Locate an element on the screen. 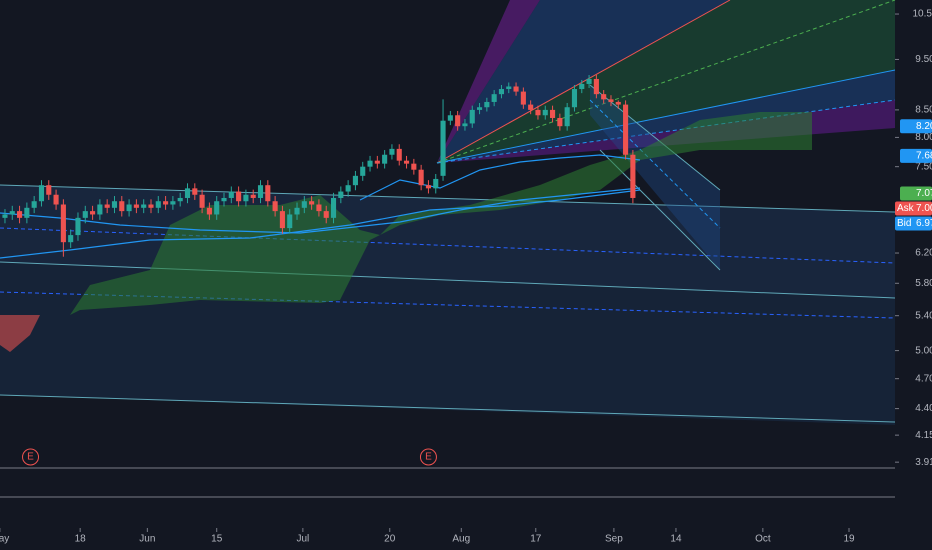  x-tick-label: Oct is located at coordinates (763, 539).